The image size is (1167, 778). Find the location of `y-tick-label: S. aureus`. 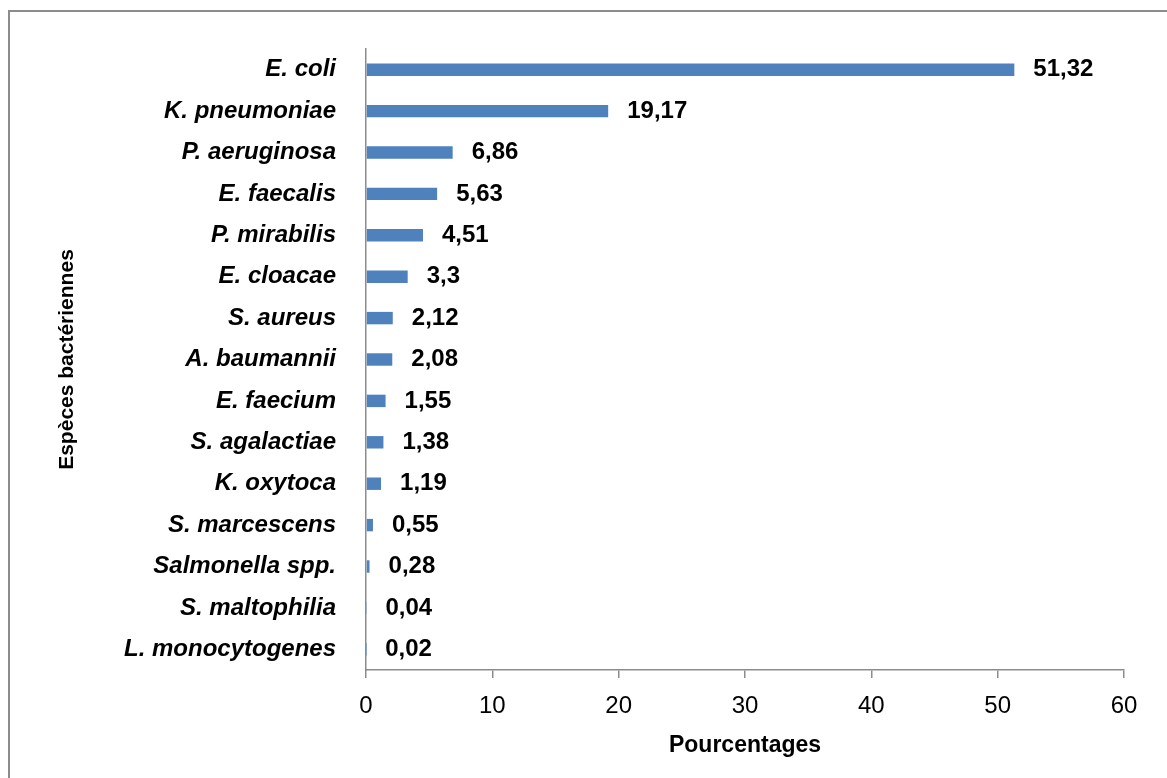

y-tick-label: S. aureus is located at coordinates (281, 316).